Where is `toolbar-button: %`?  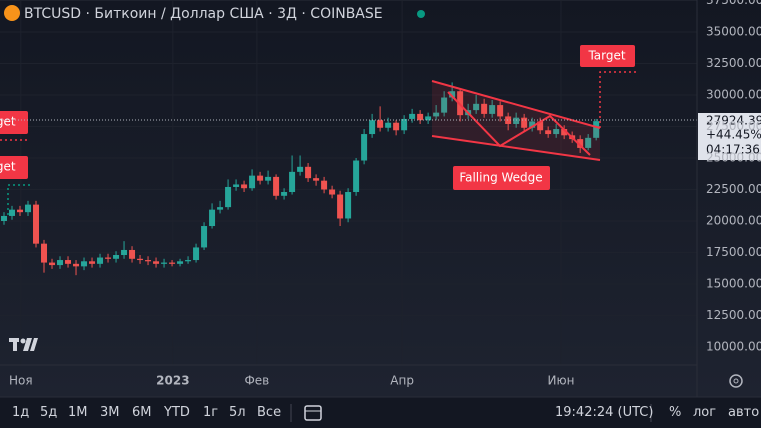 toolbar-button: % is located at coordinates (675, 412).